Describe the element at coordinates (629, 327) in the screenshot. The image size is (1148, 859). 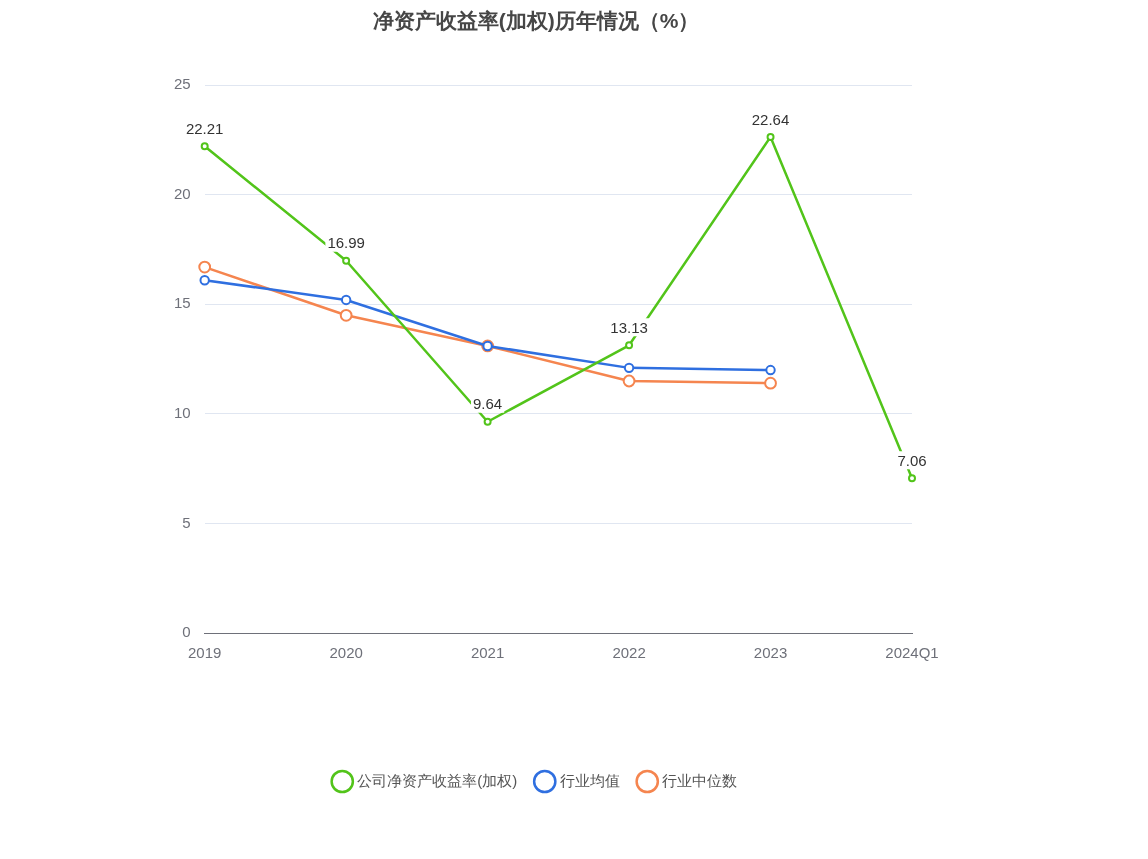
I see `data-label: 13.13` at that location.